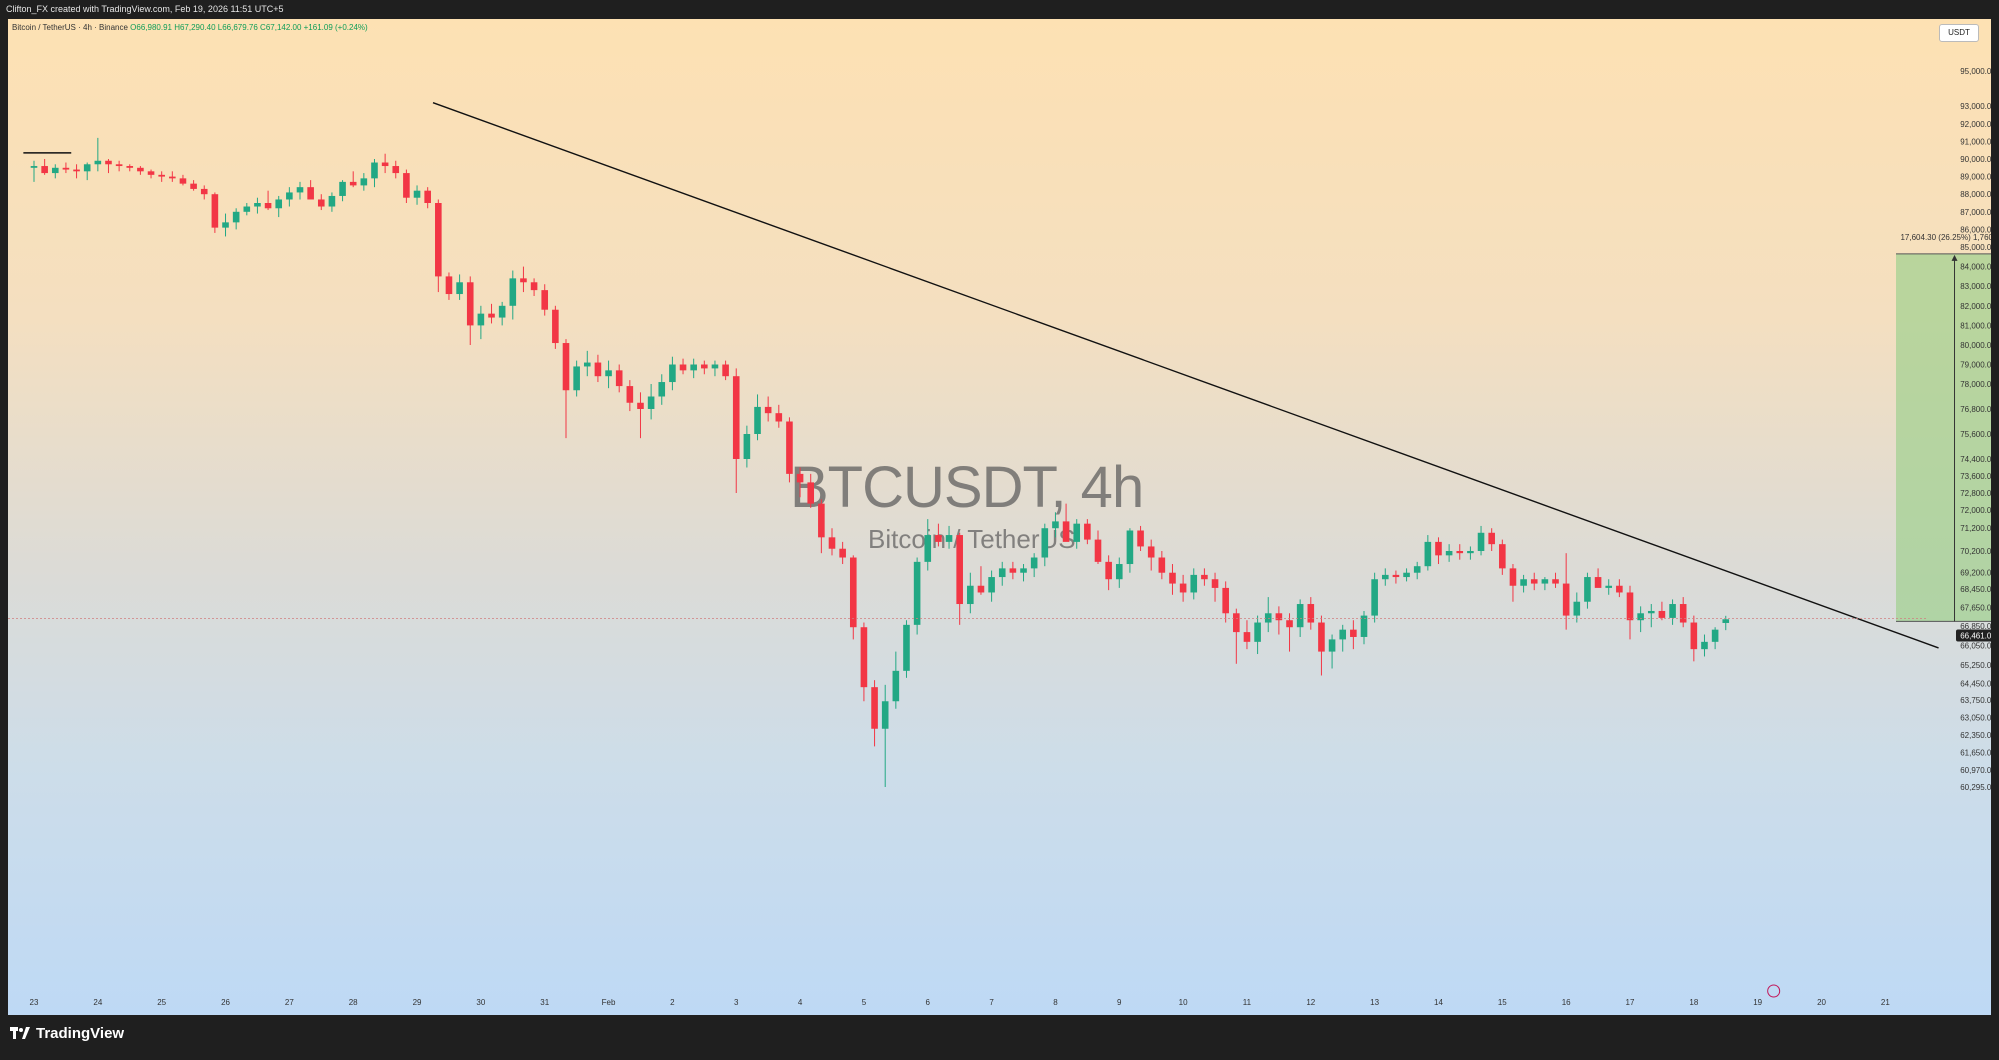 The image size is (1999, 1060). Describe the element at coordinates (1975, 626) in the screenshot. I see `price-tick-label: 66,850.00` at that location.